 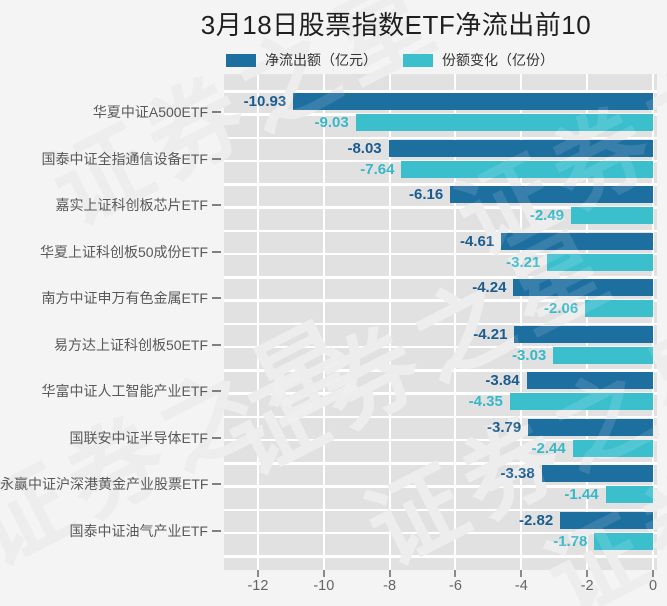 I want to click on value-label-share-change: -2.49, so click(x=547, y=215).